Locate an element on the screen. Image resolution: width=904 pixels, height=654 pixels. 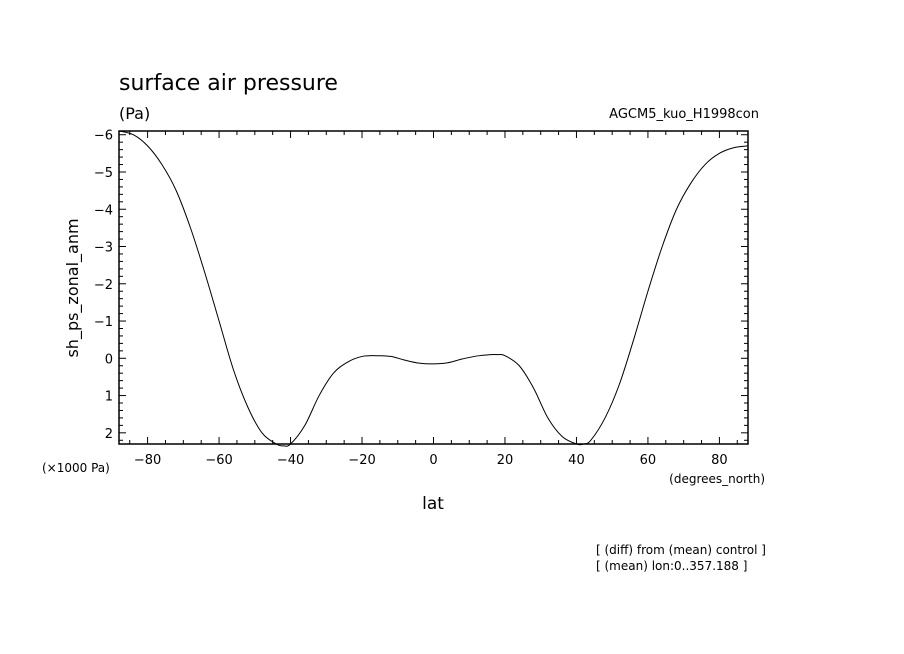
y-tick-label: −5 is located at coordinates (103, 173).